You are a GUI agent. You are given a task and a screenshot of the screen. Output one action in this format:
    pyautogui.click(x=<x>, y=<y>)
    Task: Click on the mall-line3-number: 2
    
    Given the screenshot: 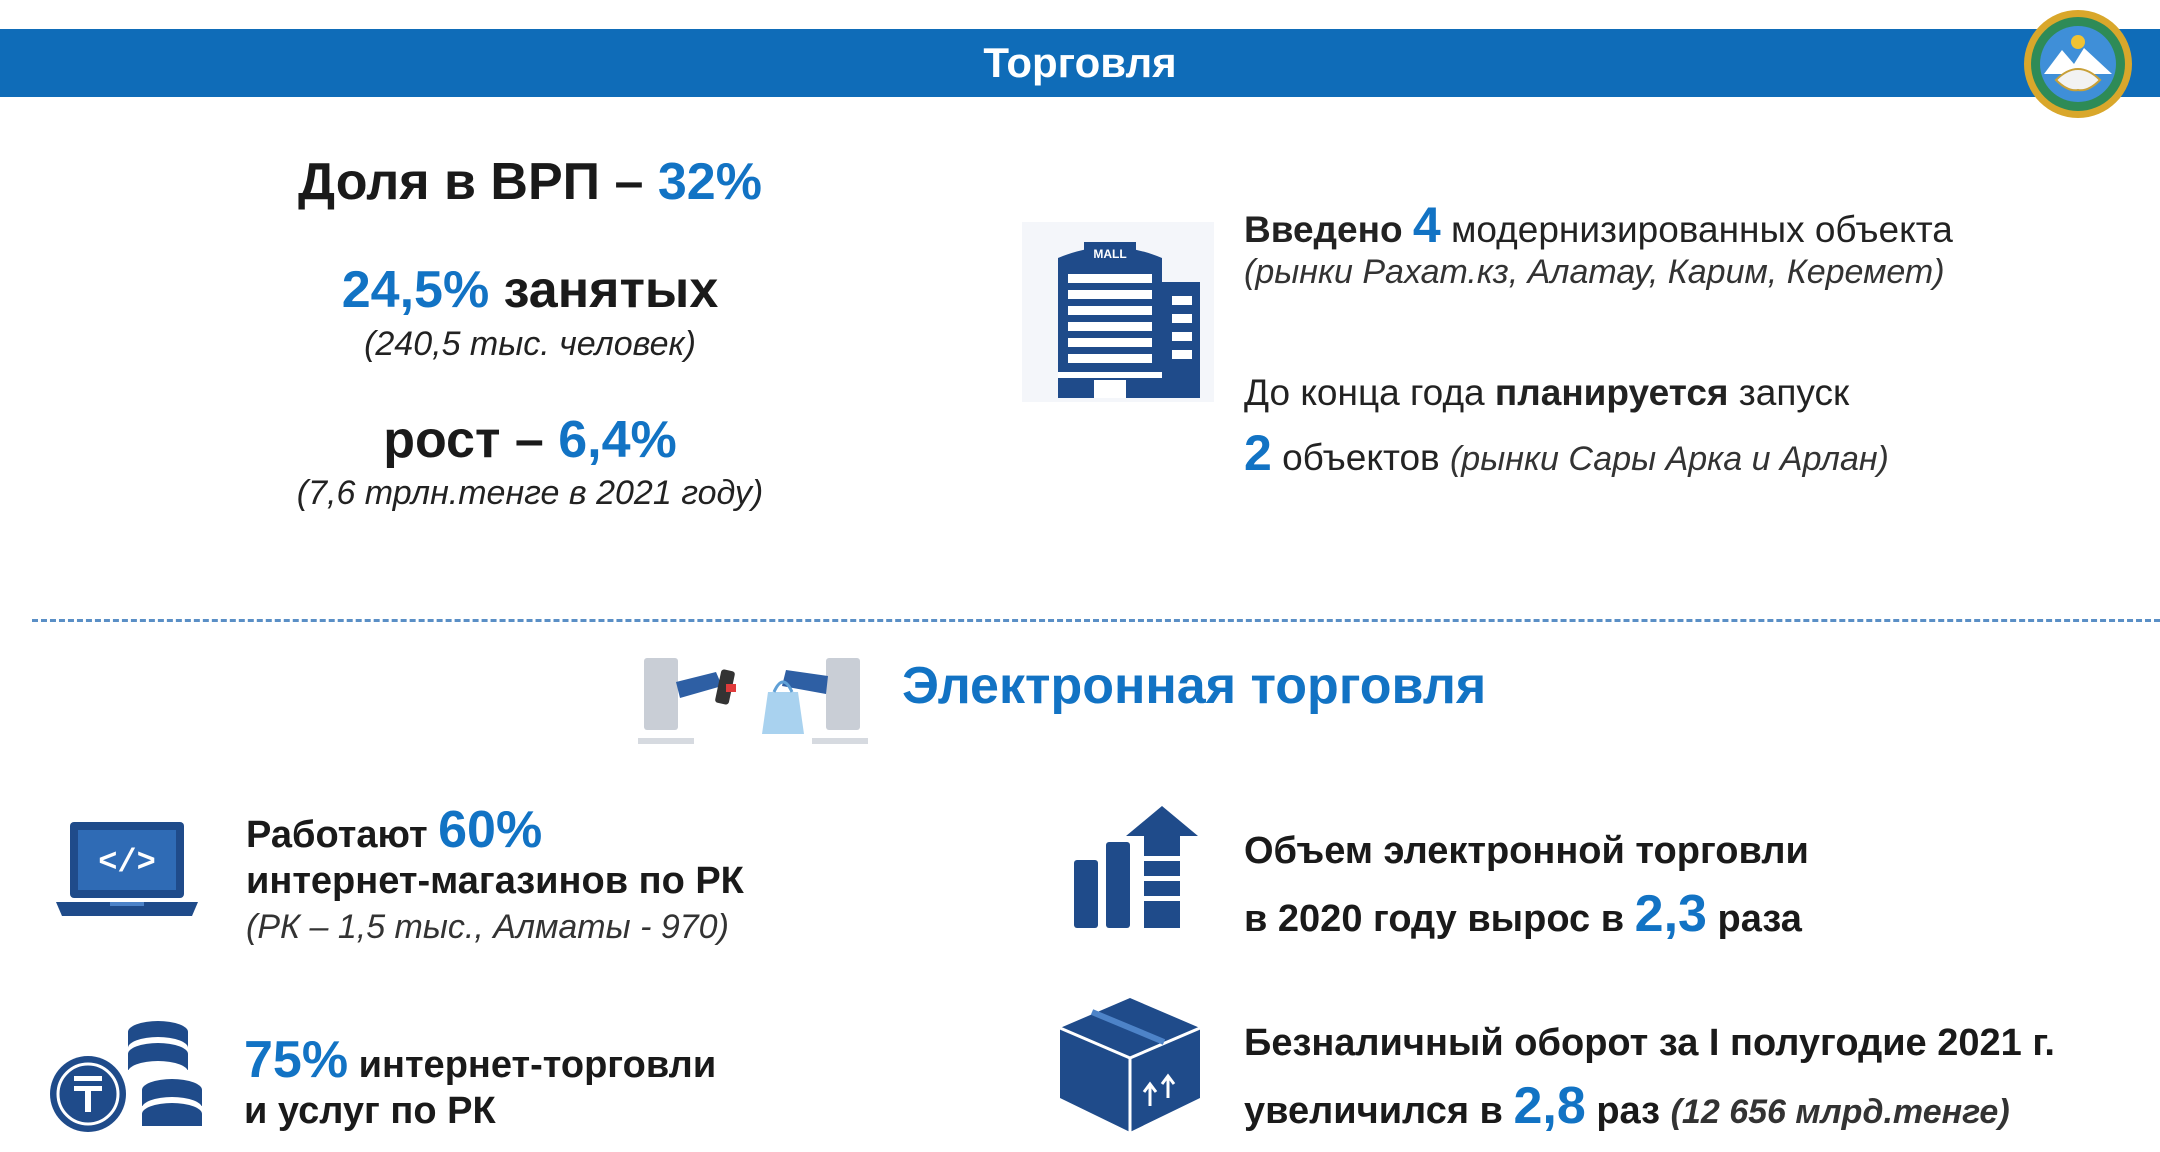 What is the action you would take?
    pyautogui.click(x=1258, y=453)
    